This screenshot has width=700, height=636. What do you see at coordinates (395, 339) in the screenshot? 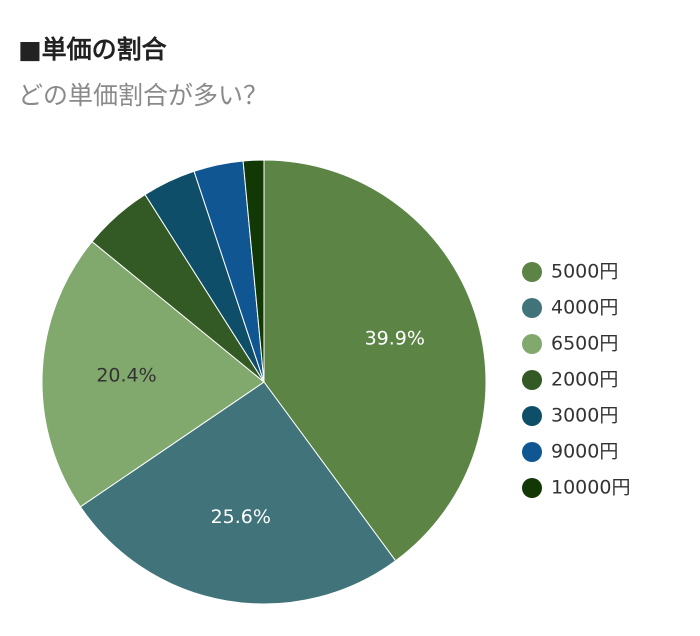
I see `data-label-1: 39.9%` at bounding box center [395, 339].